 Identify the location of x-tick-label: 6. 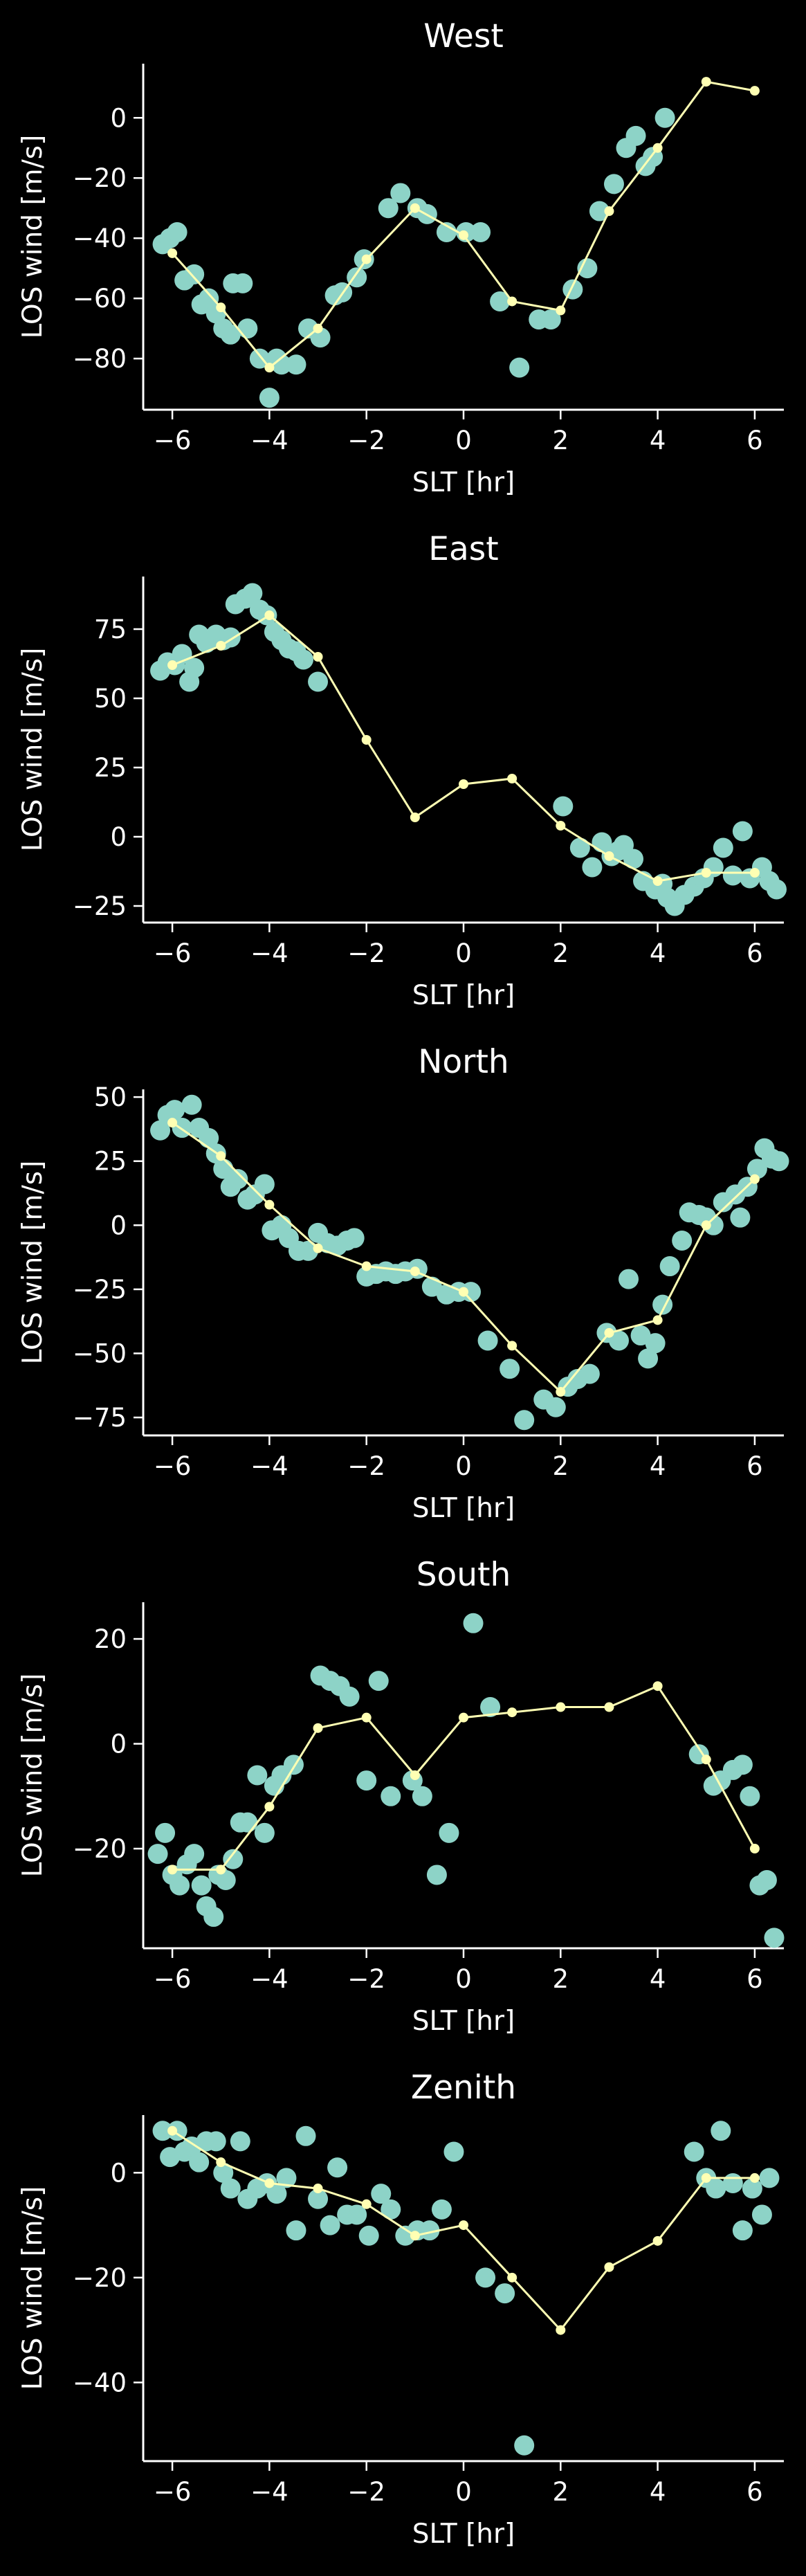
(755, 1466).